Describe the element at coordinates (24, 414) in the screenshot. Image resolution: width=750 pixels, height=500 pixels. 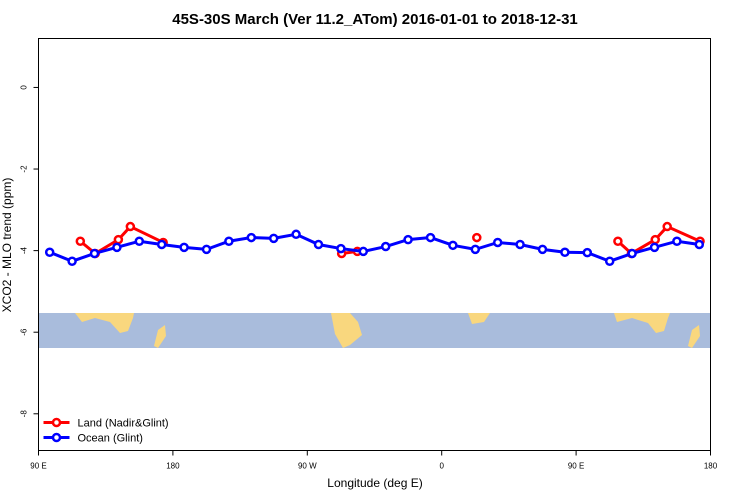
I see `y-tick-label: -8` at that location.